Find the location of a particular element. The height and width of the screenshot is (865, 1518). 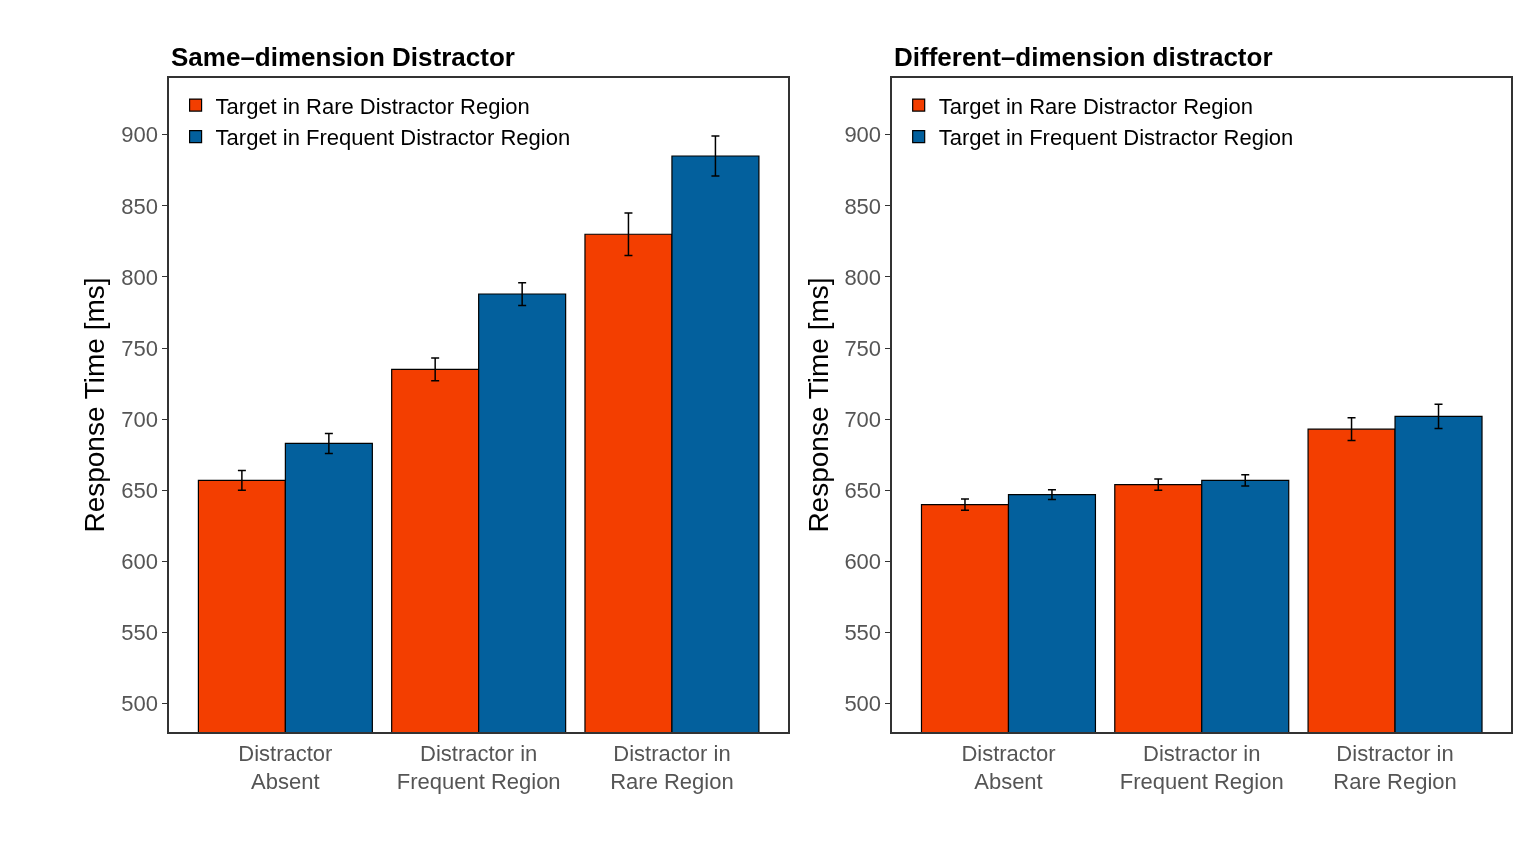

chart-title: Different–dimension distractor is located at coordinates (1083, 57).